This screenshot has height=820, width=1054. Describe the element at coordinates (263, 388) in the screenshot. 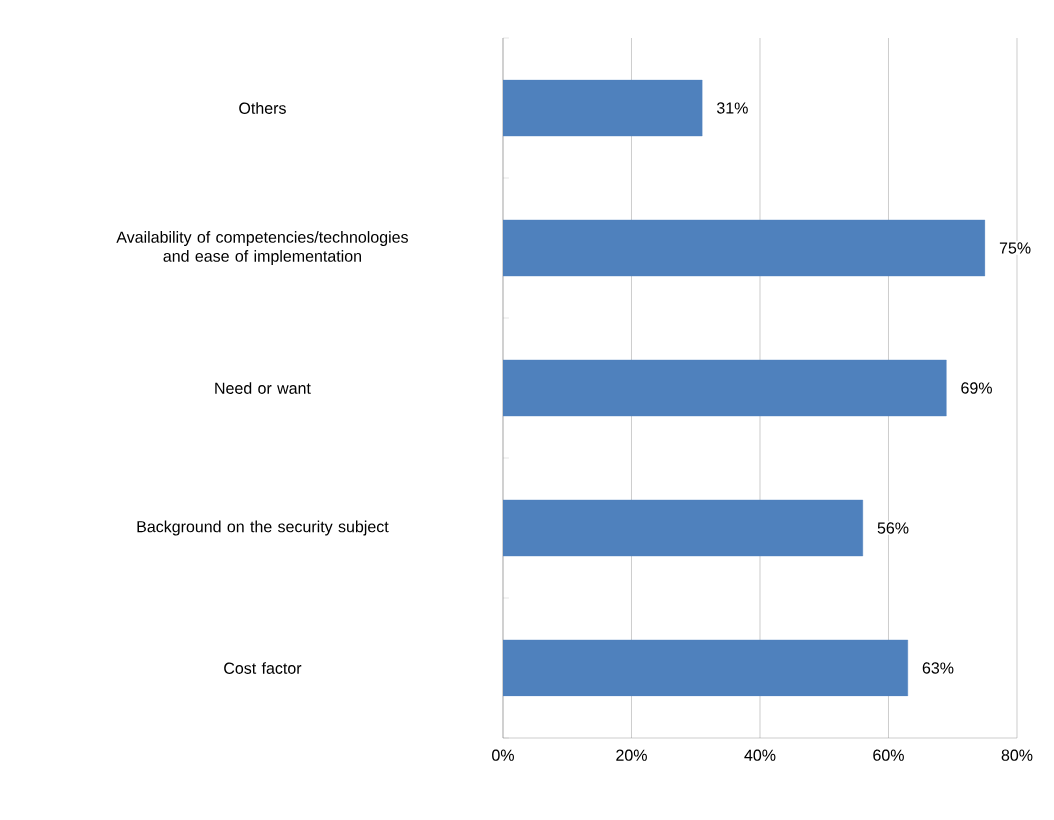

I see `y-tick-label: Need or want` at that location.